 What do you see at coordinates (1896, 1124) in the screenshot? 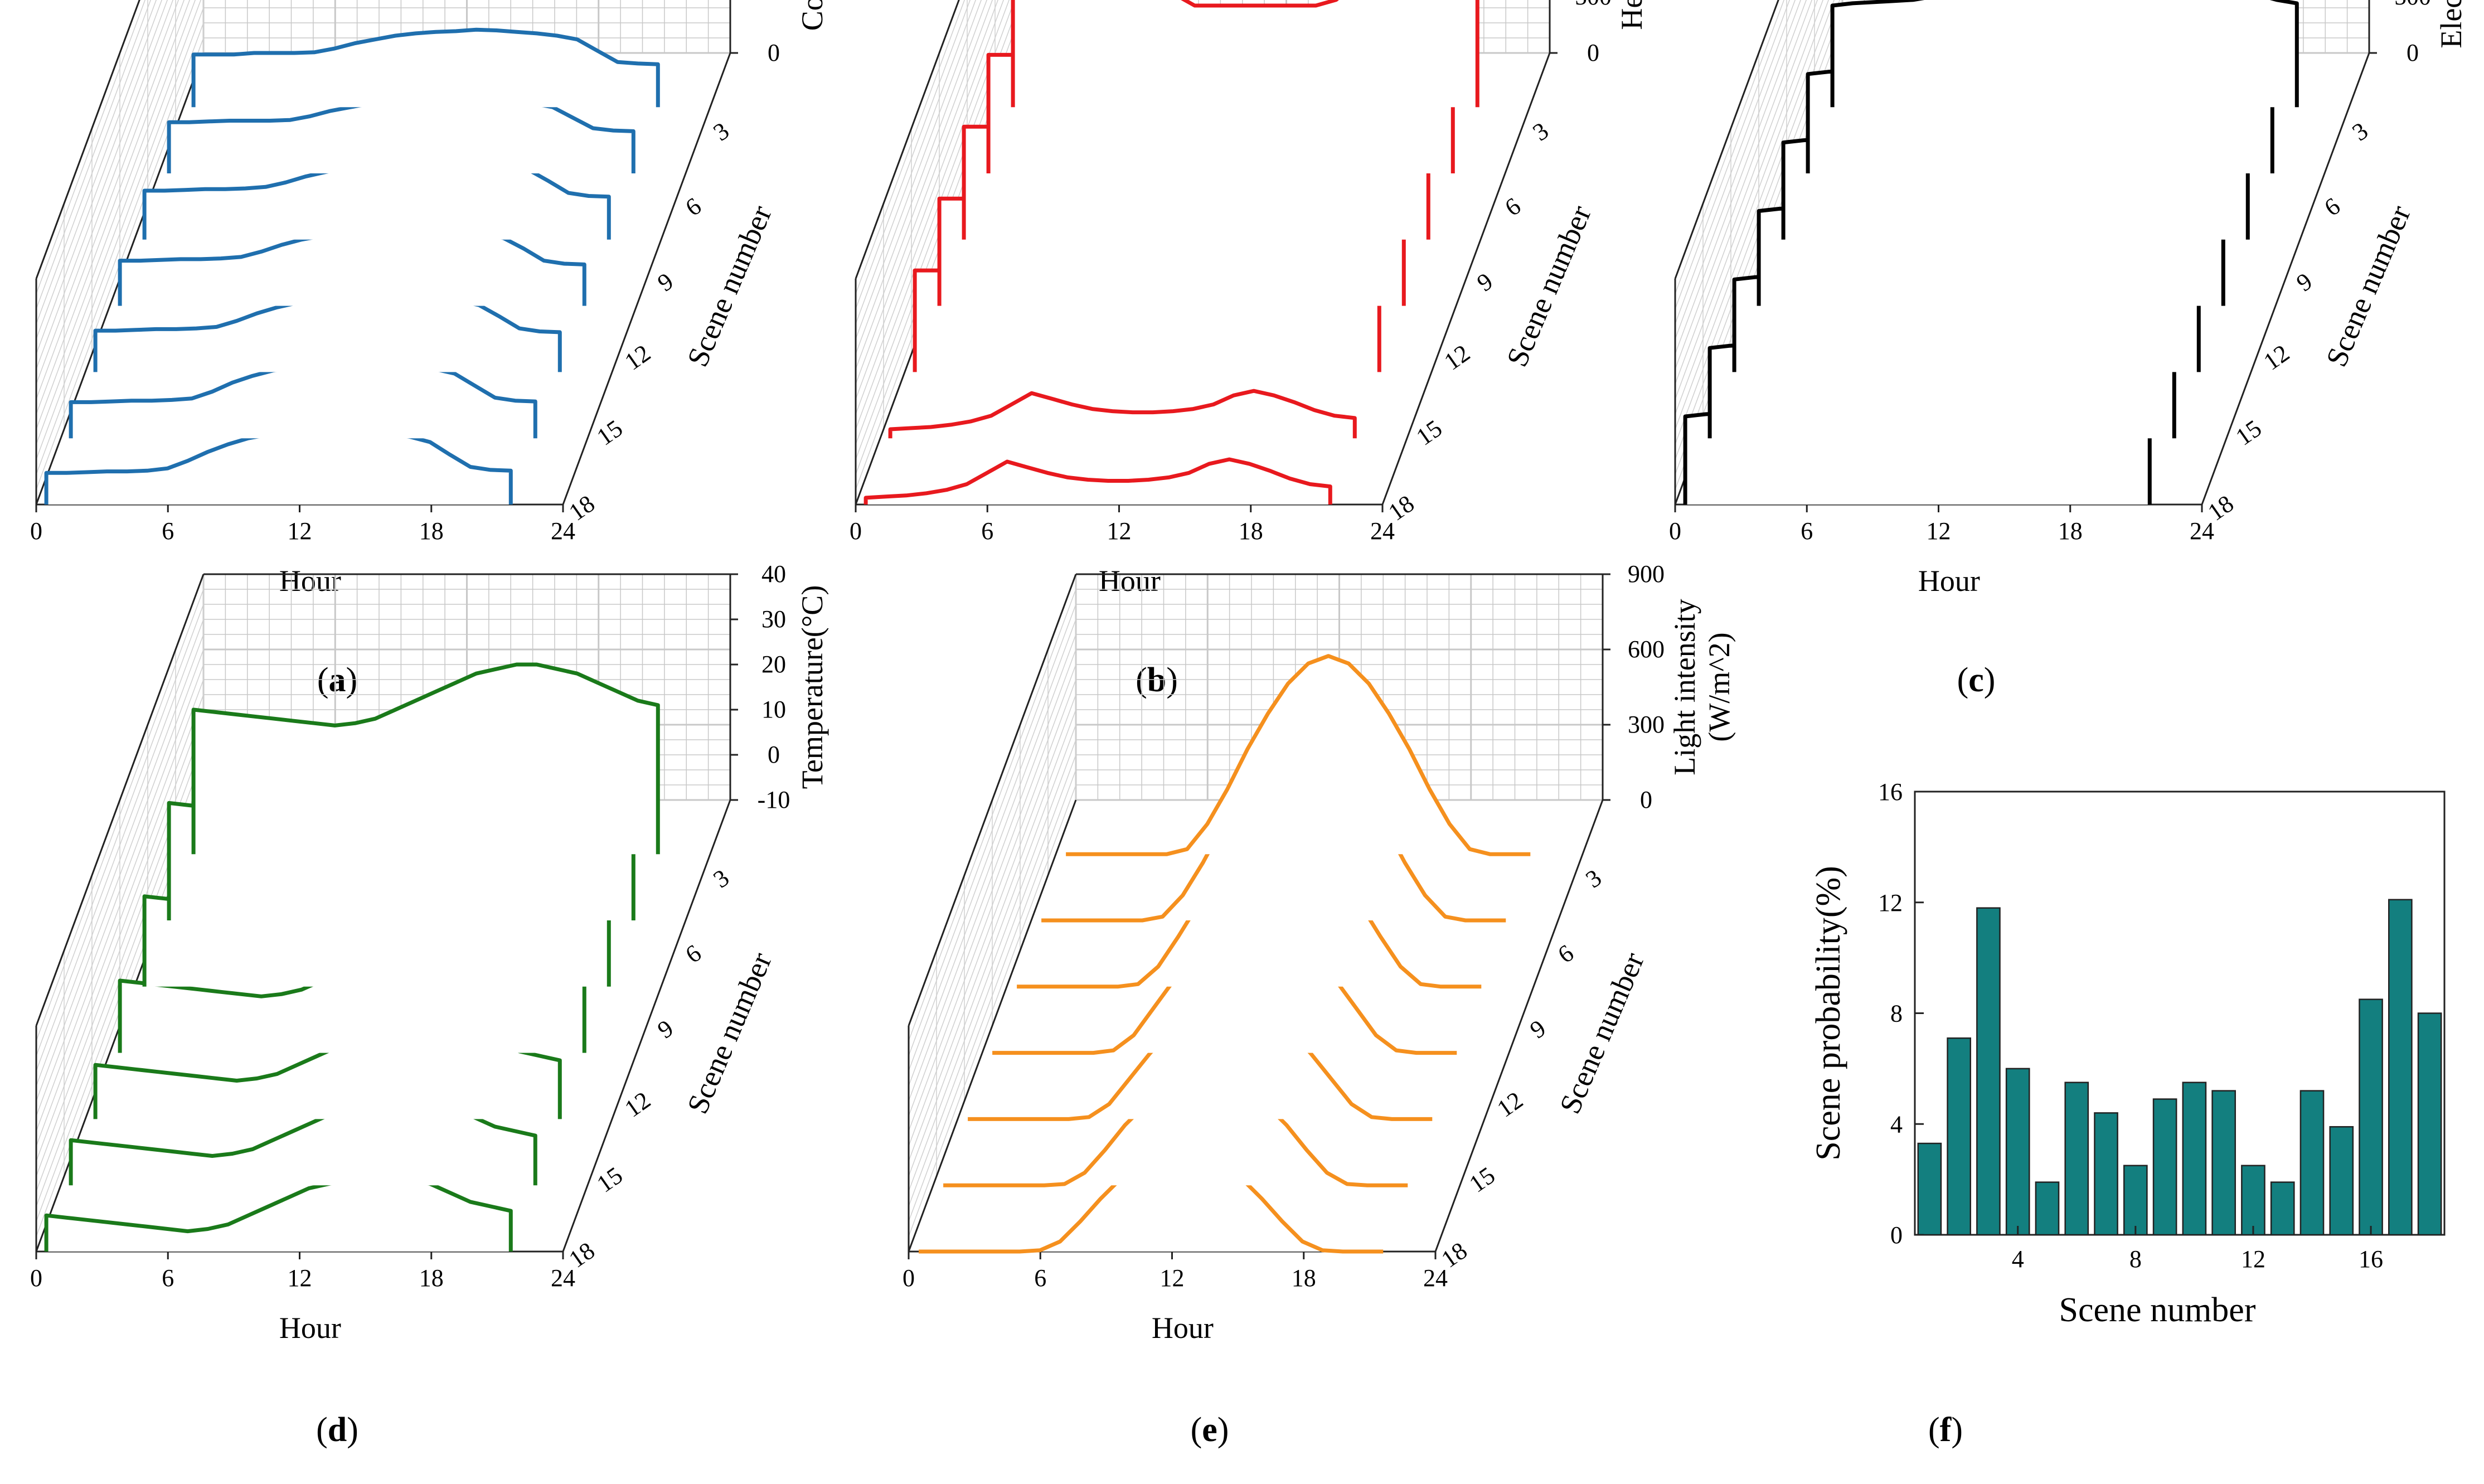
I see `y-tick-label: 4` at bounding box center [1896, 1124].